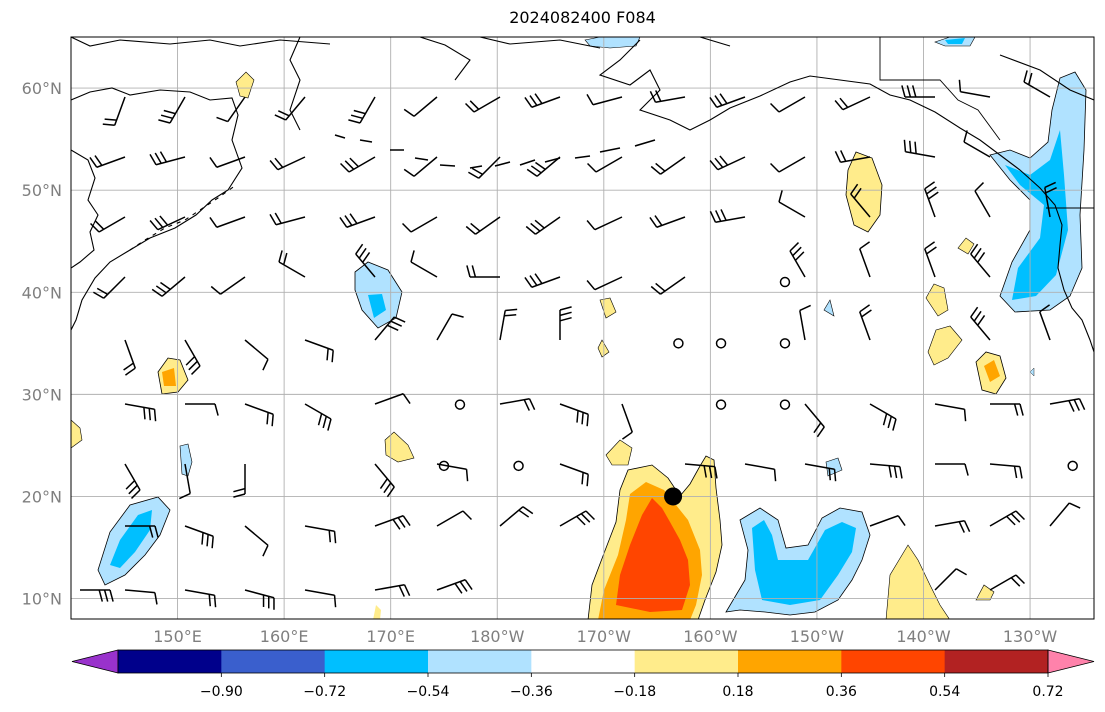 The width and height of the screenshot is (1105, 712). What do you see at coordinates (497, 636) in the screenshot?
I see `lon-tick-label: 180°W` at bounding box center [497, 636].